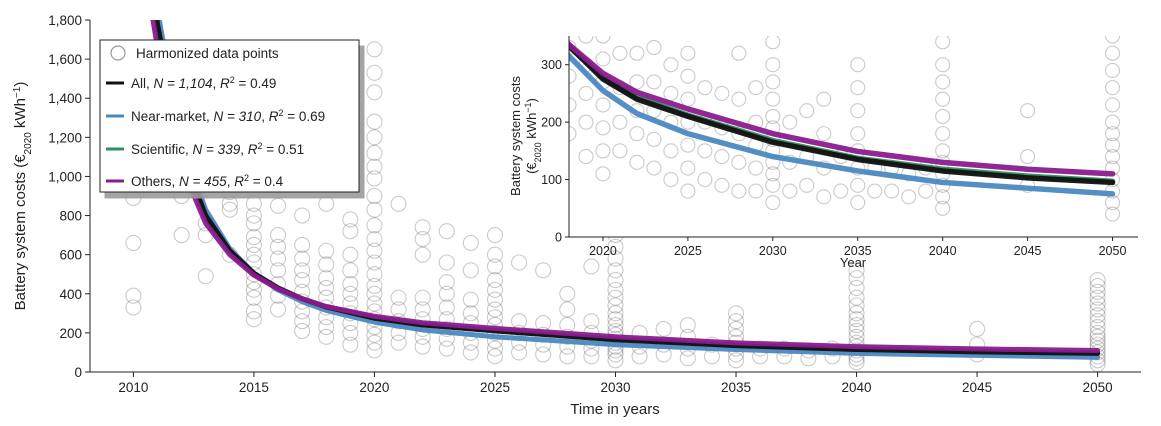 This screenshot has width=1161, height=426. I want to click on inset-y-tick-label: 300, so click(551, 65).